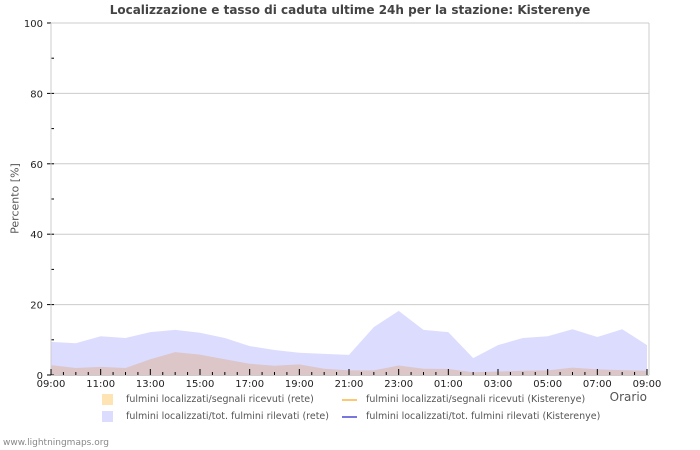 The width and height of the screenshot is (700, 450). Describe the element at coordinates (36, 94) in the screenshot. I see `svg-text: 80` at that location.